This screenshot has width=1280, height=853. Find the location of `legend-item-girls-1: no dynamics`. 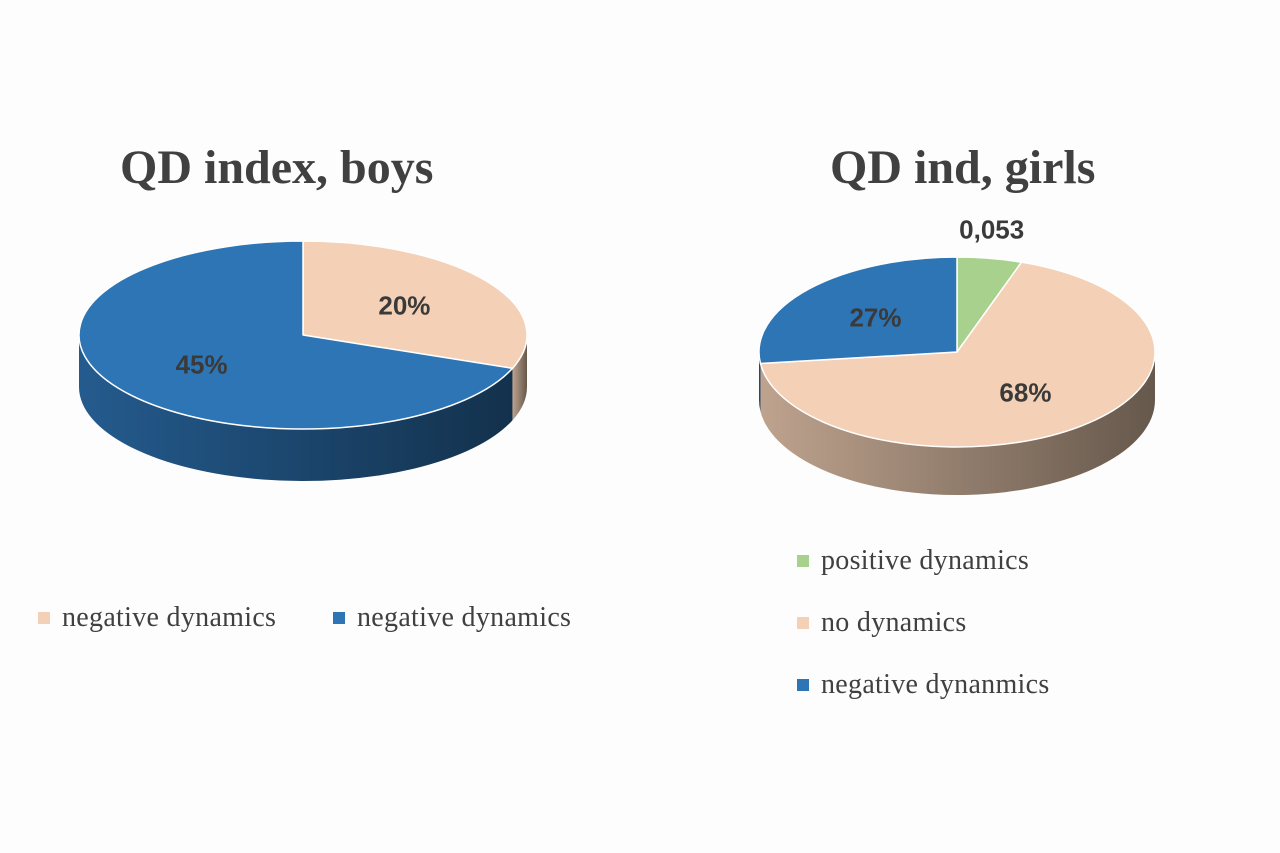

legend-item-girls-1: no dynamics is located at coordinates (882, 623).